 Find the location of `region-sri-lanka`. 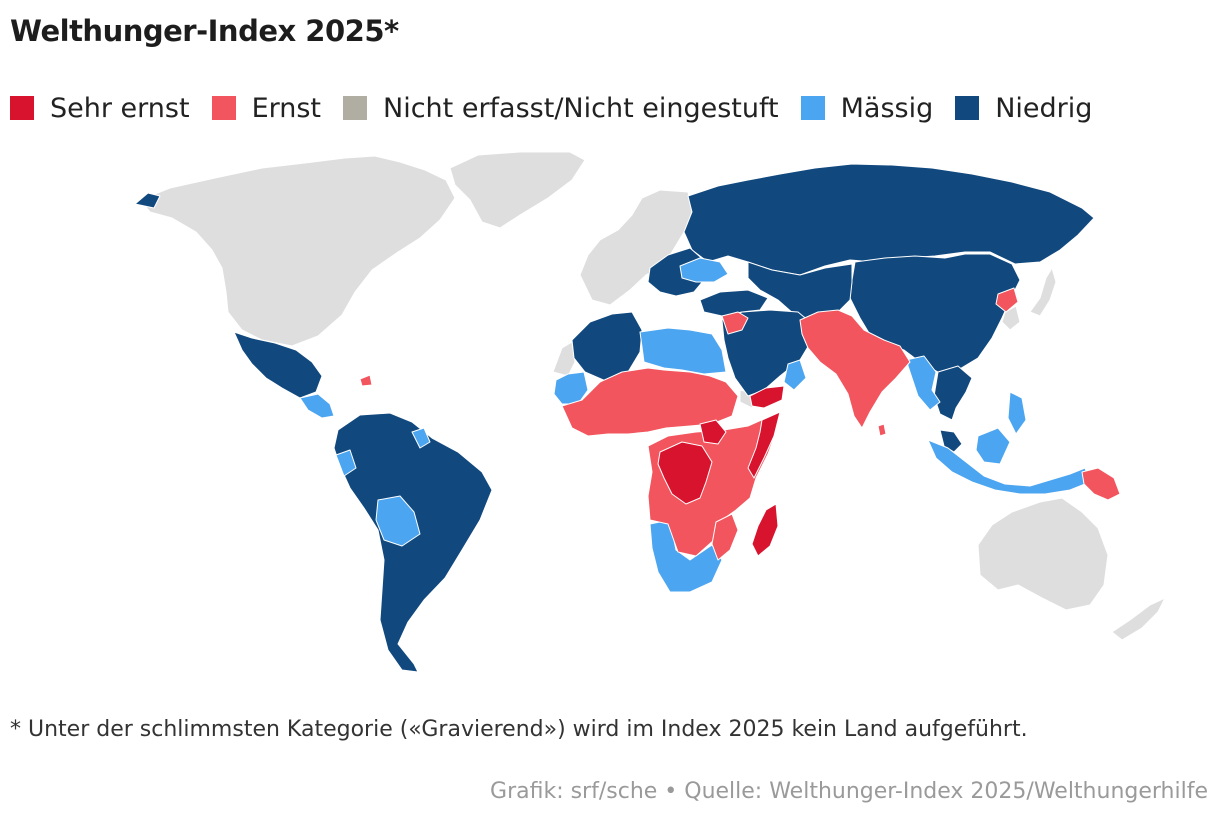

region-sri-lanka is located at coordinates (882, 430).